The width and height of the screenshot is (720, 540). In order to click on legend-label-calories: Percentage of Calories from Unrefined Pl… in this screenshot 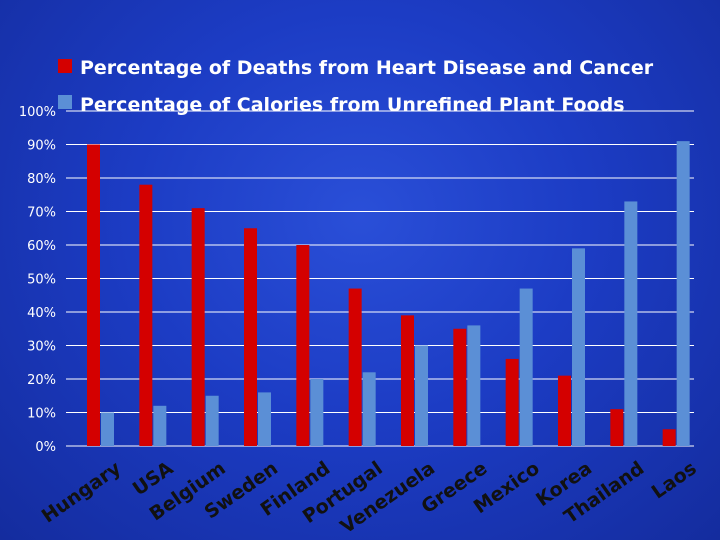, I will do `click(352, 105)`.